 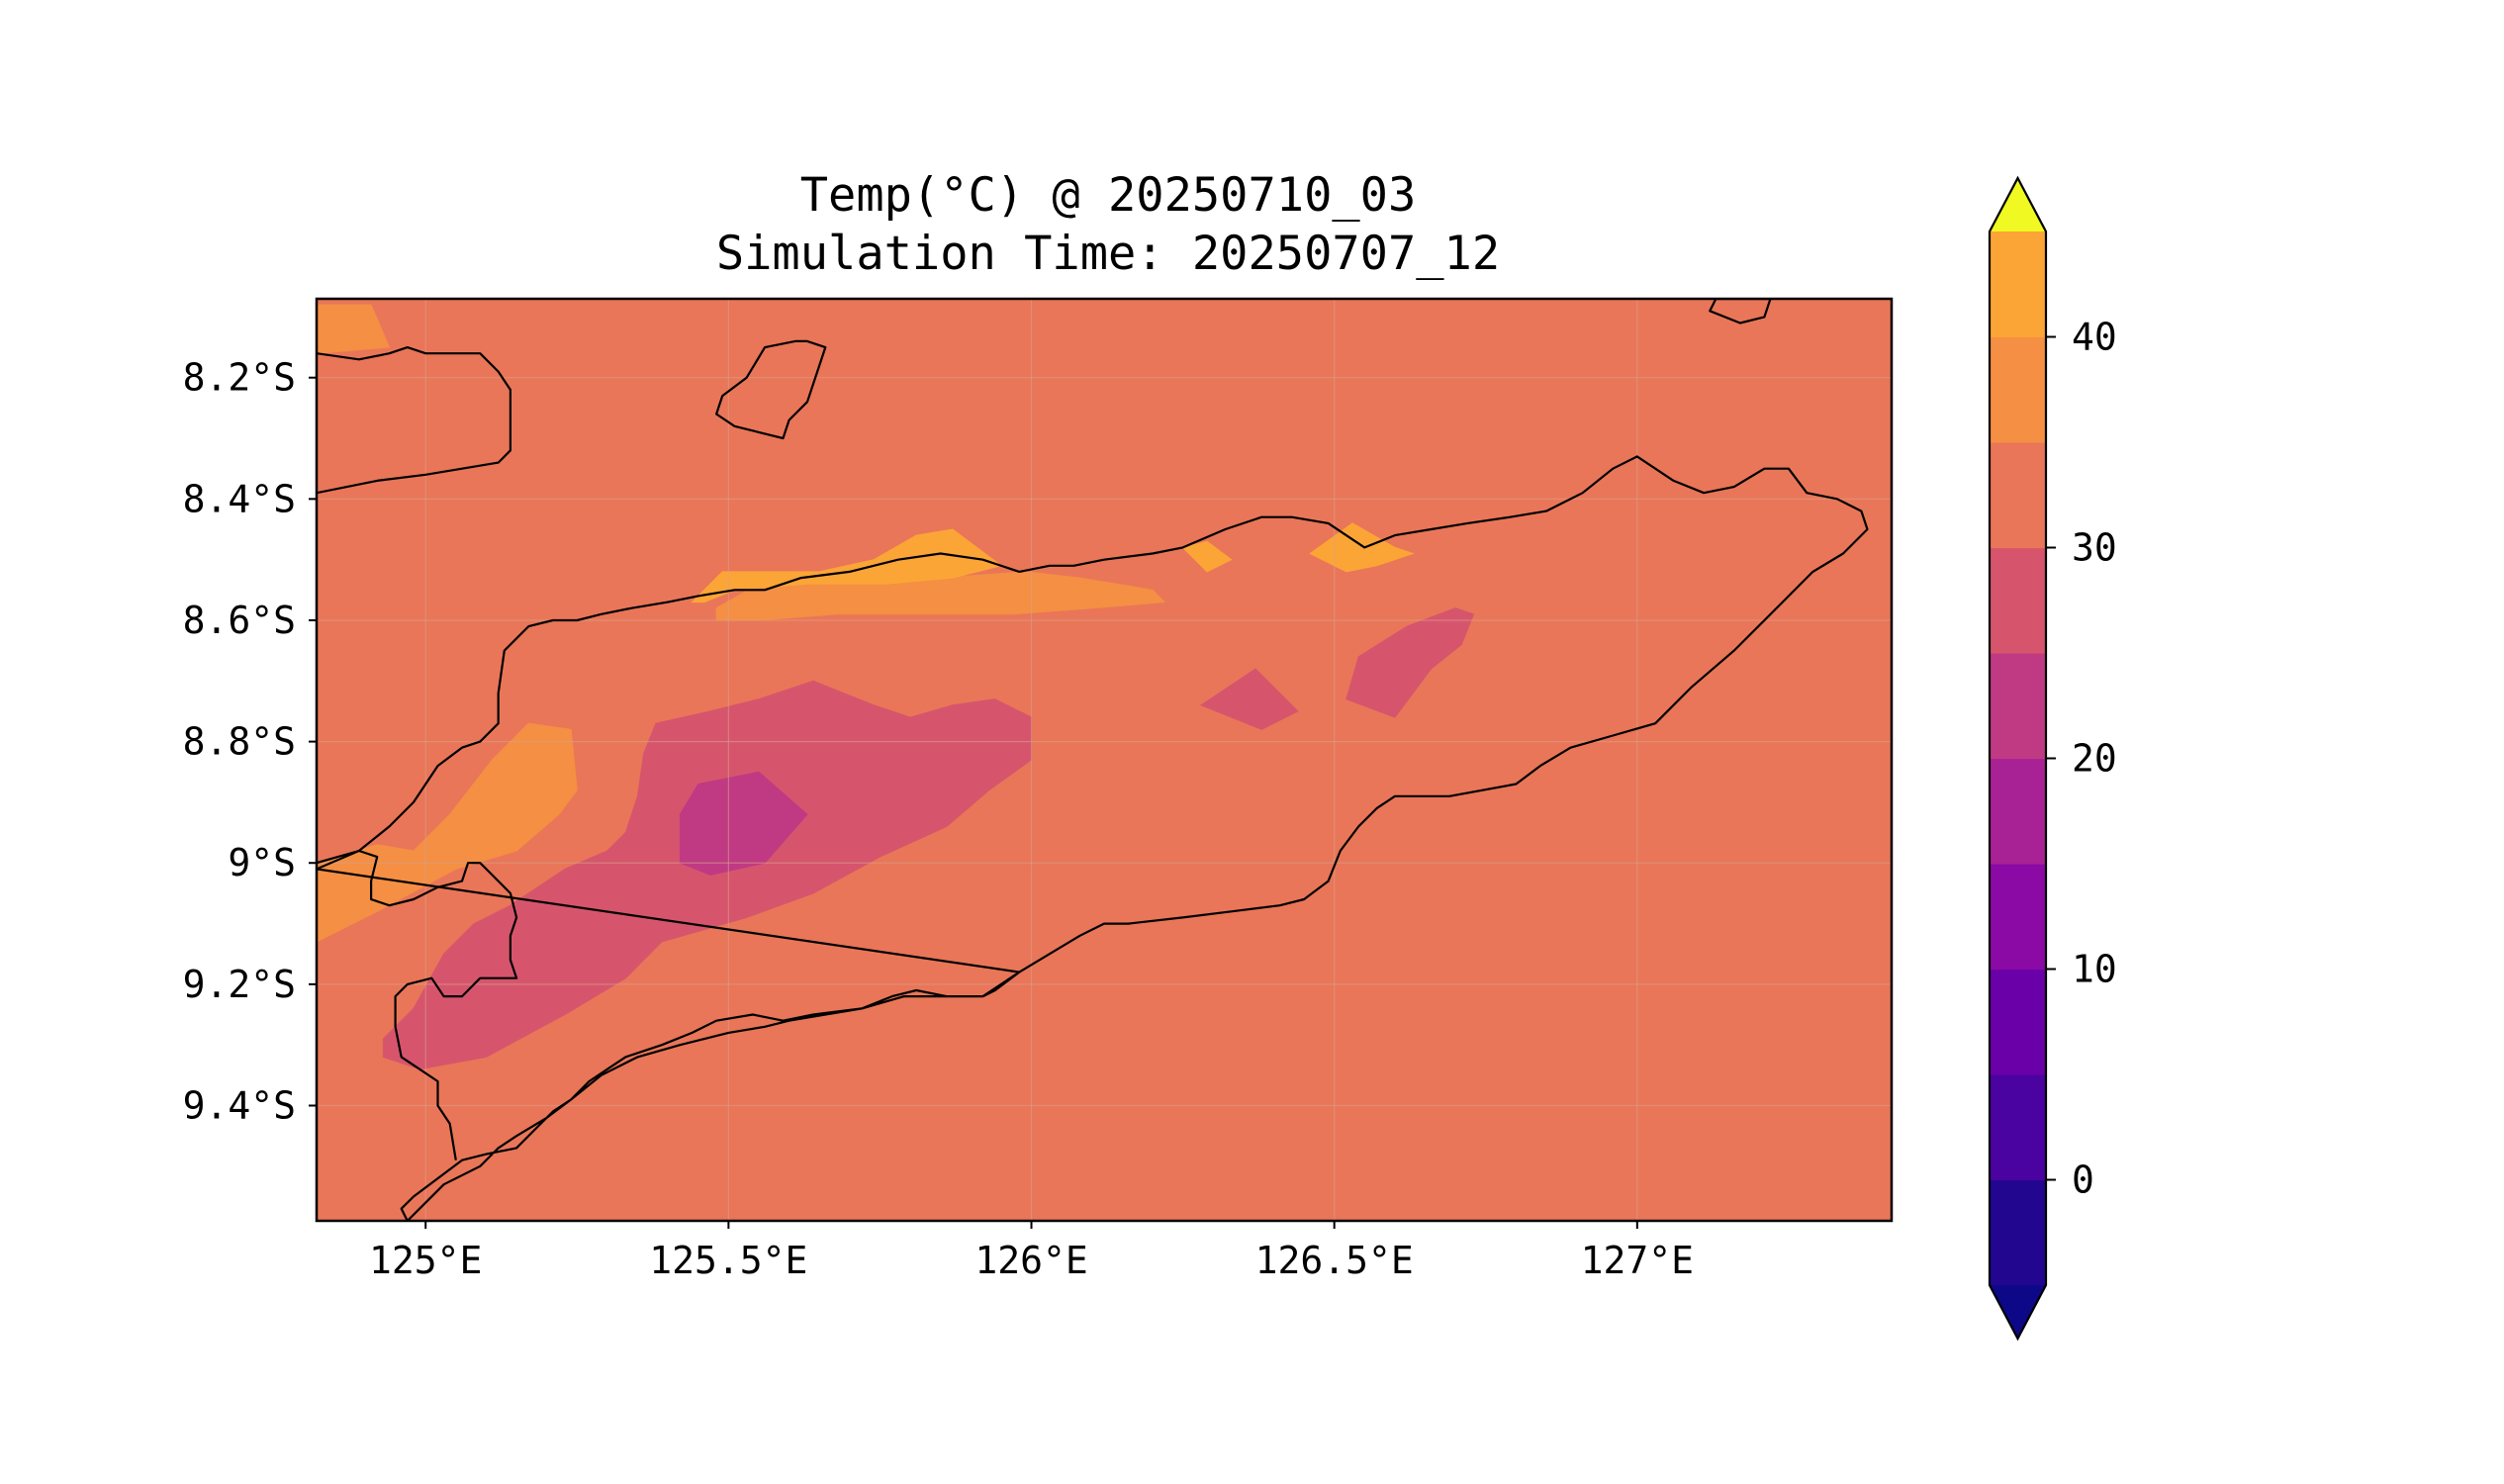 What do you see at coordinates (2094, 337) in the screenshot?
I see `colorbar-tick-label: 40` at bounding box center [2094, 337].